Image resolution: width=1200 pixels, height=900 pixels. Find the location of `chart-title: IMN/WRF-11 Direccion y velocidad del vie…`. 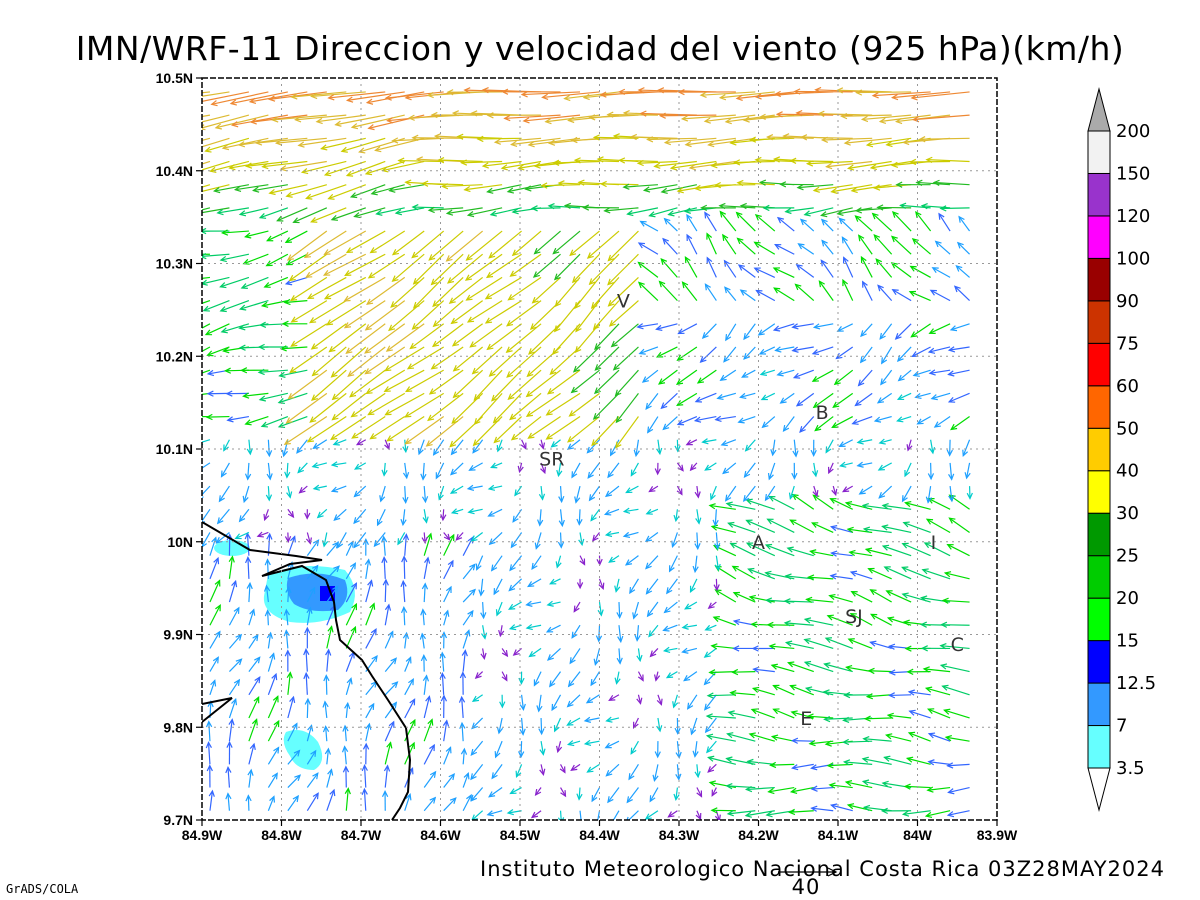

chart-title: IMN/WRF-11 Direccion y velocidad del vie… is located at coordinates (600, 48).